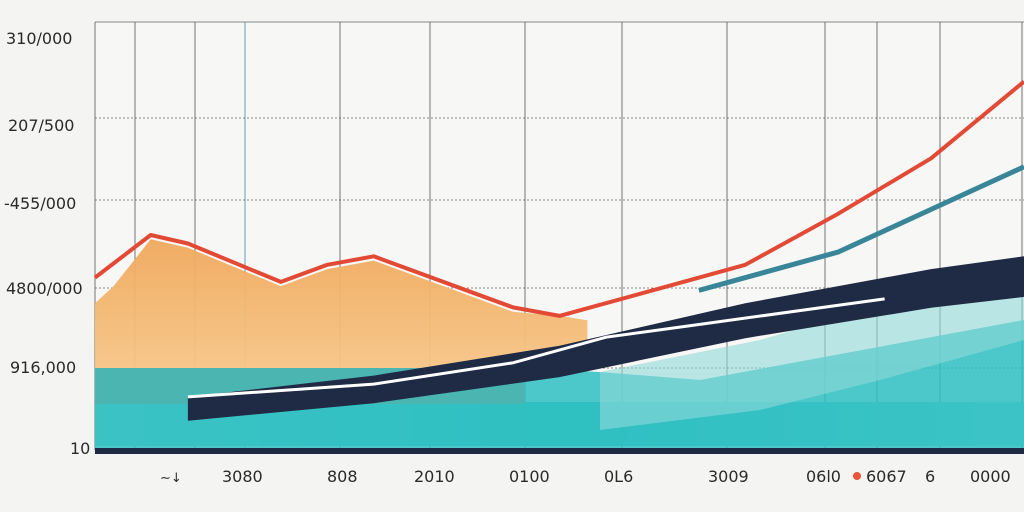 This screenshot has height=512, width=1024. What do you see at coordinates (857, 476) in the screenshot?
I see `legend-marker` at bounding box center [857, 476].